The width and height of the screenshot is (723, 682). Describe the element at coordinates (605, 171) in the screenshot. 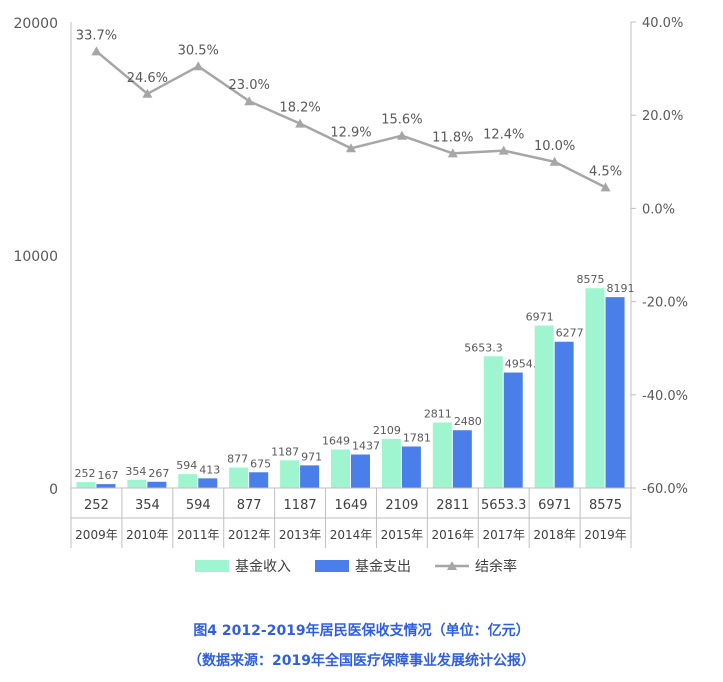

I see `balance-rate-label: 4.5%` at that location.